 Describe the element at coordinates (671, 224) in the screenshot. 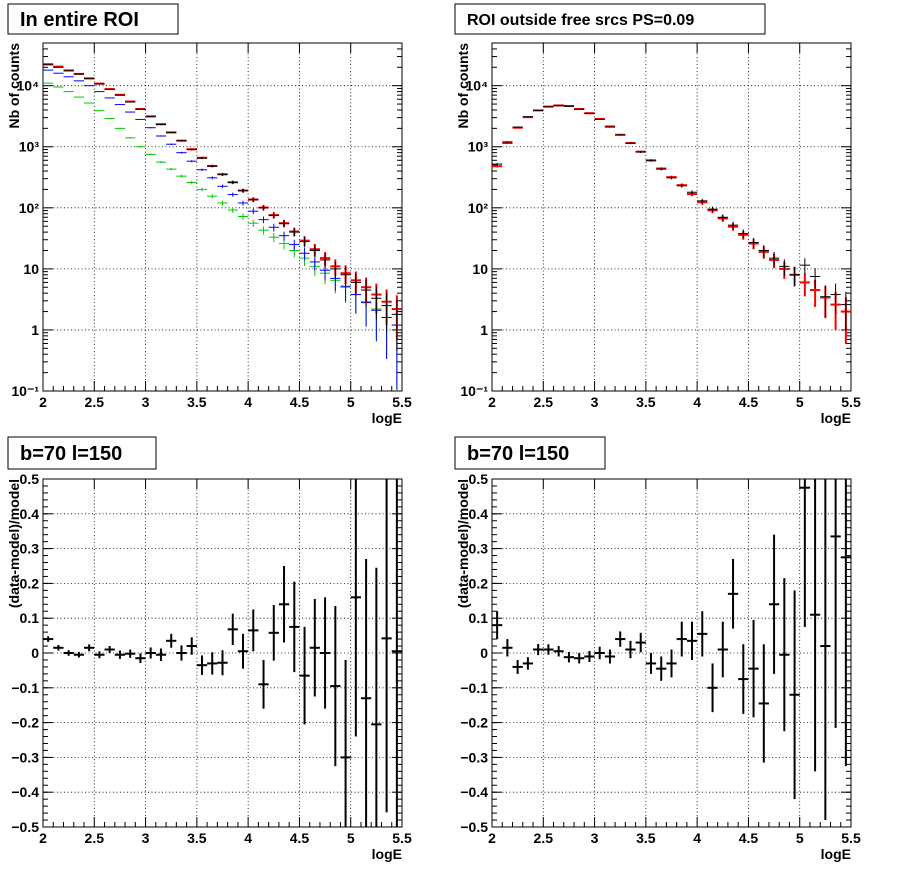

I see `data-layer` at that location.